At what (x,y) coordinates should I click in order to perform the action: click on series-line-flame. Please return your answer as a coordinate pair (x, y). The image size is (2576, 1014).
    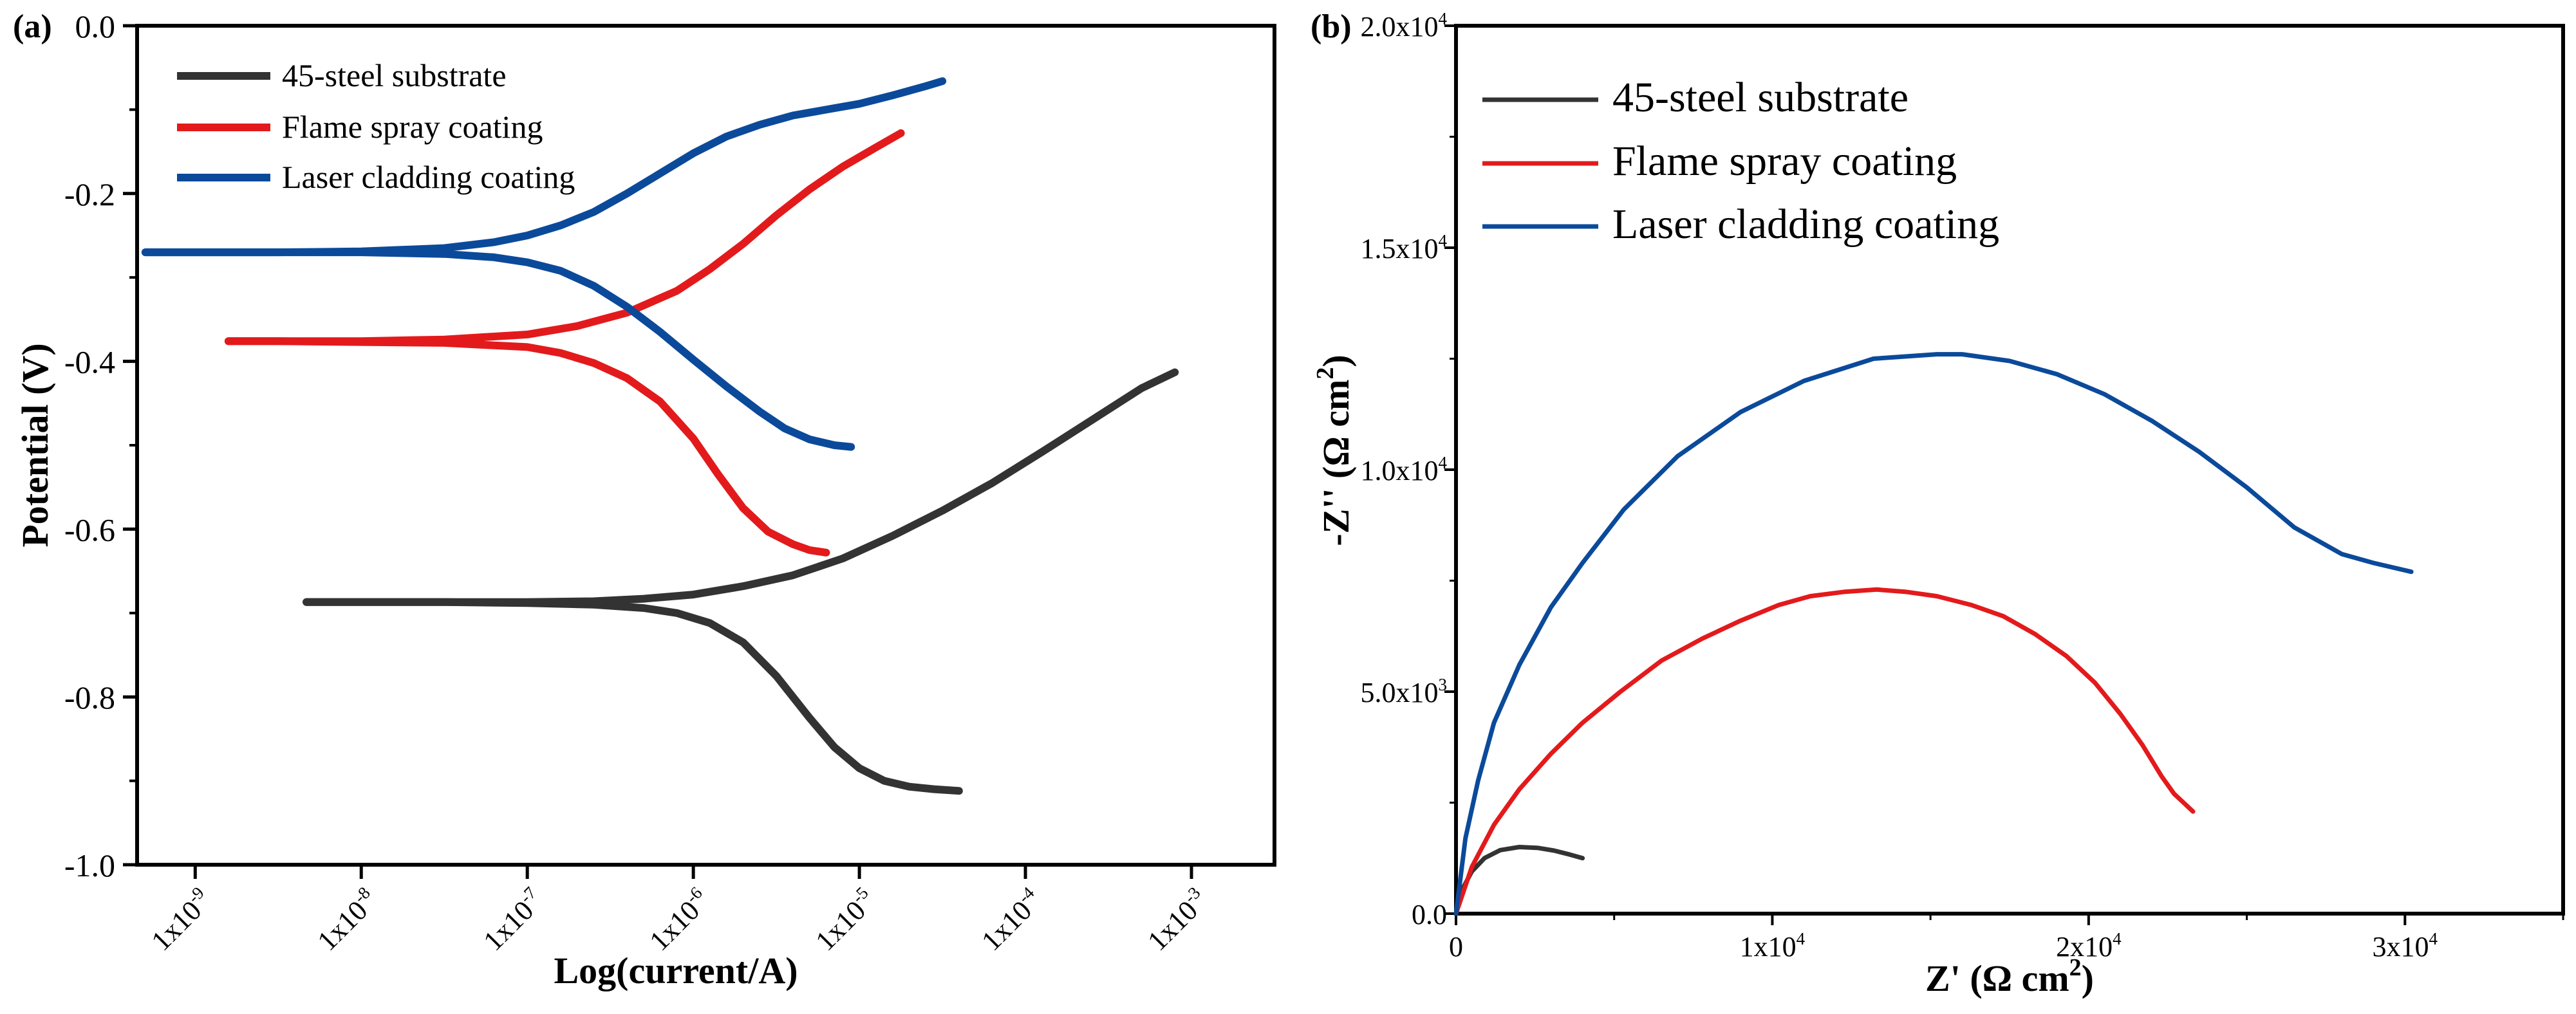
    Looking at the image, I should click on (1824, 751).